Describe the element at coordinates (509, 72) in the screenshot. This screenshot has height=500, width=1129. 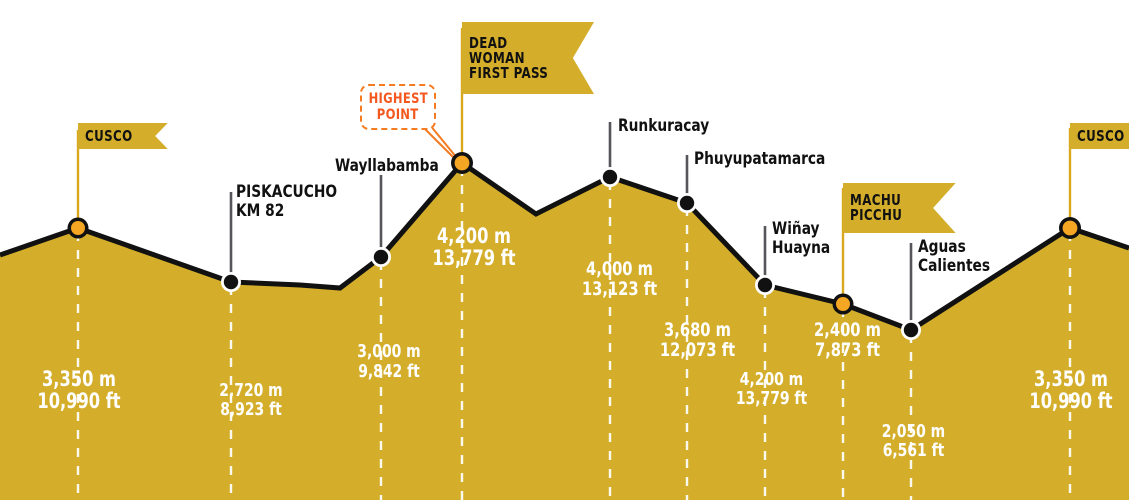
I see `flag-dead-woman-line3: FIRST PASS` at that location.